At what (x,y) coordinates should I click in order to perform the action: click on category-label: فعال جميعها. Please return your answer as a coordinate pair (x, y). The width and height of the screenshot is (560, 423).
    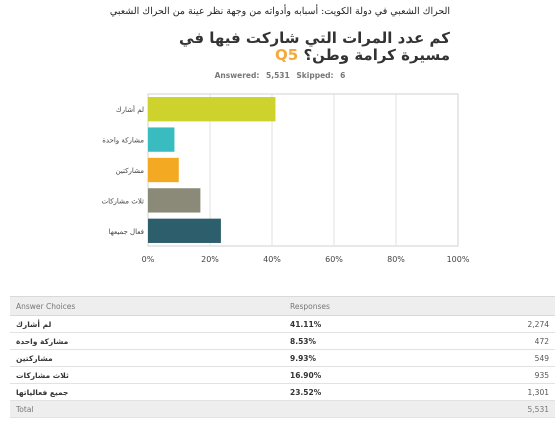
    Looking at the image, I should click on (126, 232).